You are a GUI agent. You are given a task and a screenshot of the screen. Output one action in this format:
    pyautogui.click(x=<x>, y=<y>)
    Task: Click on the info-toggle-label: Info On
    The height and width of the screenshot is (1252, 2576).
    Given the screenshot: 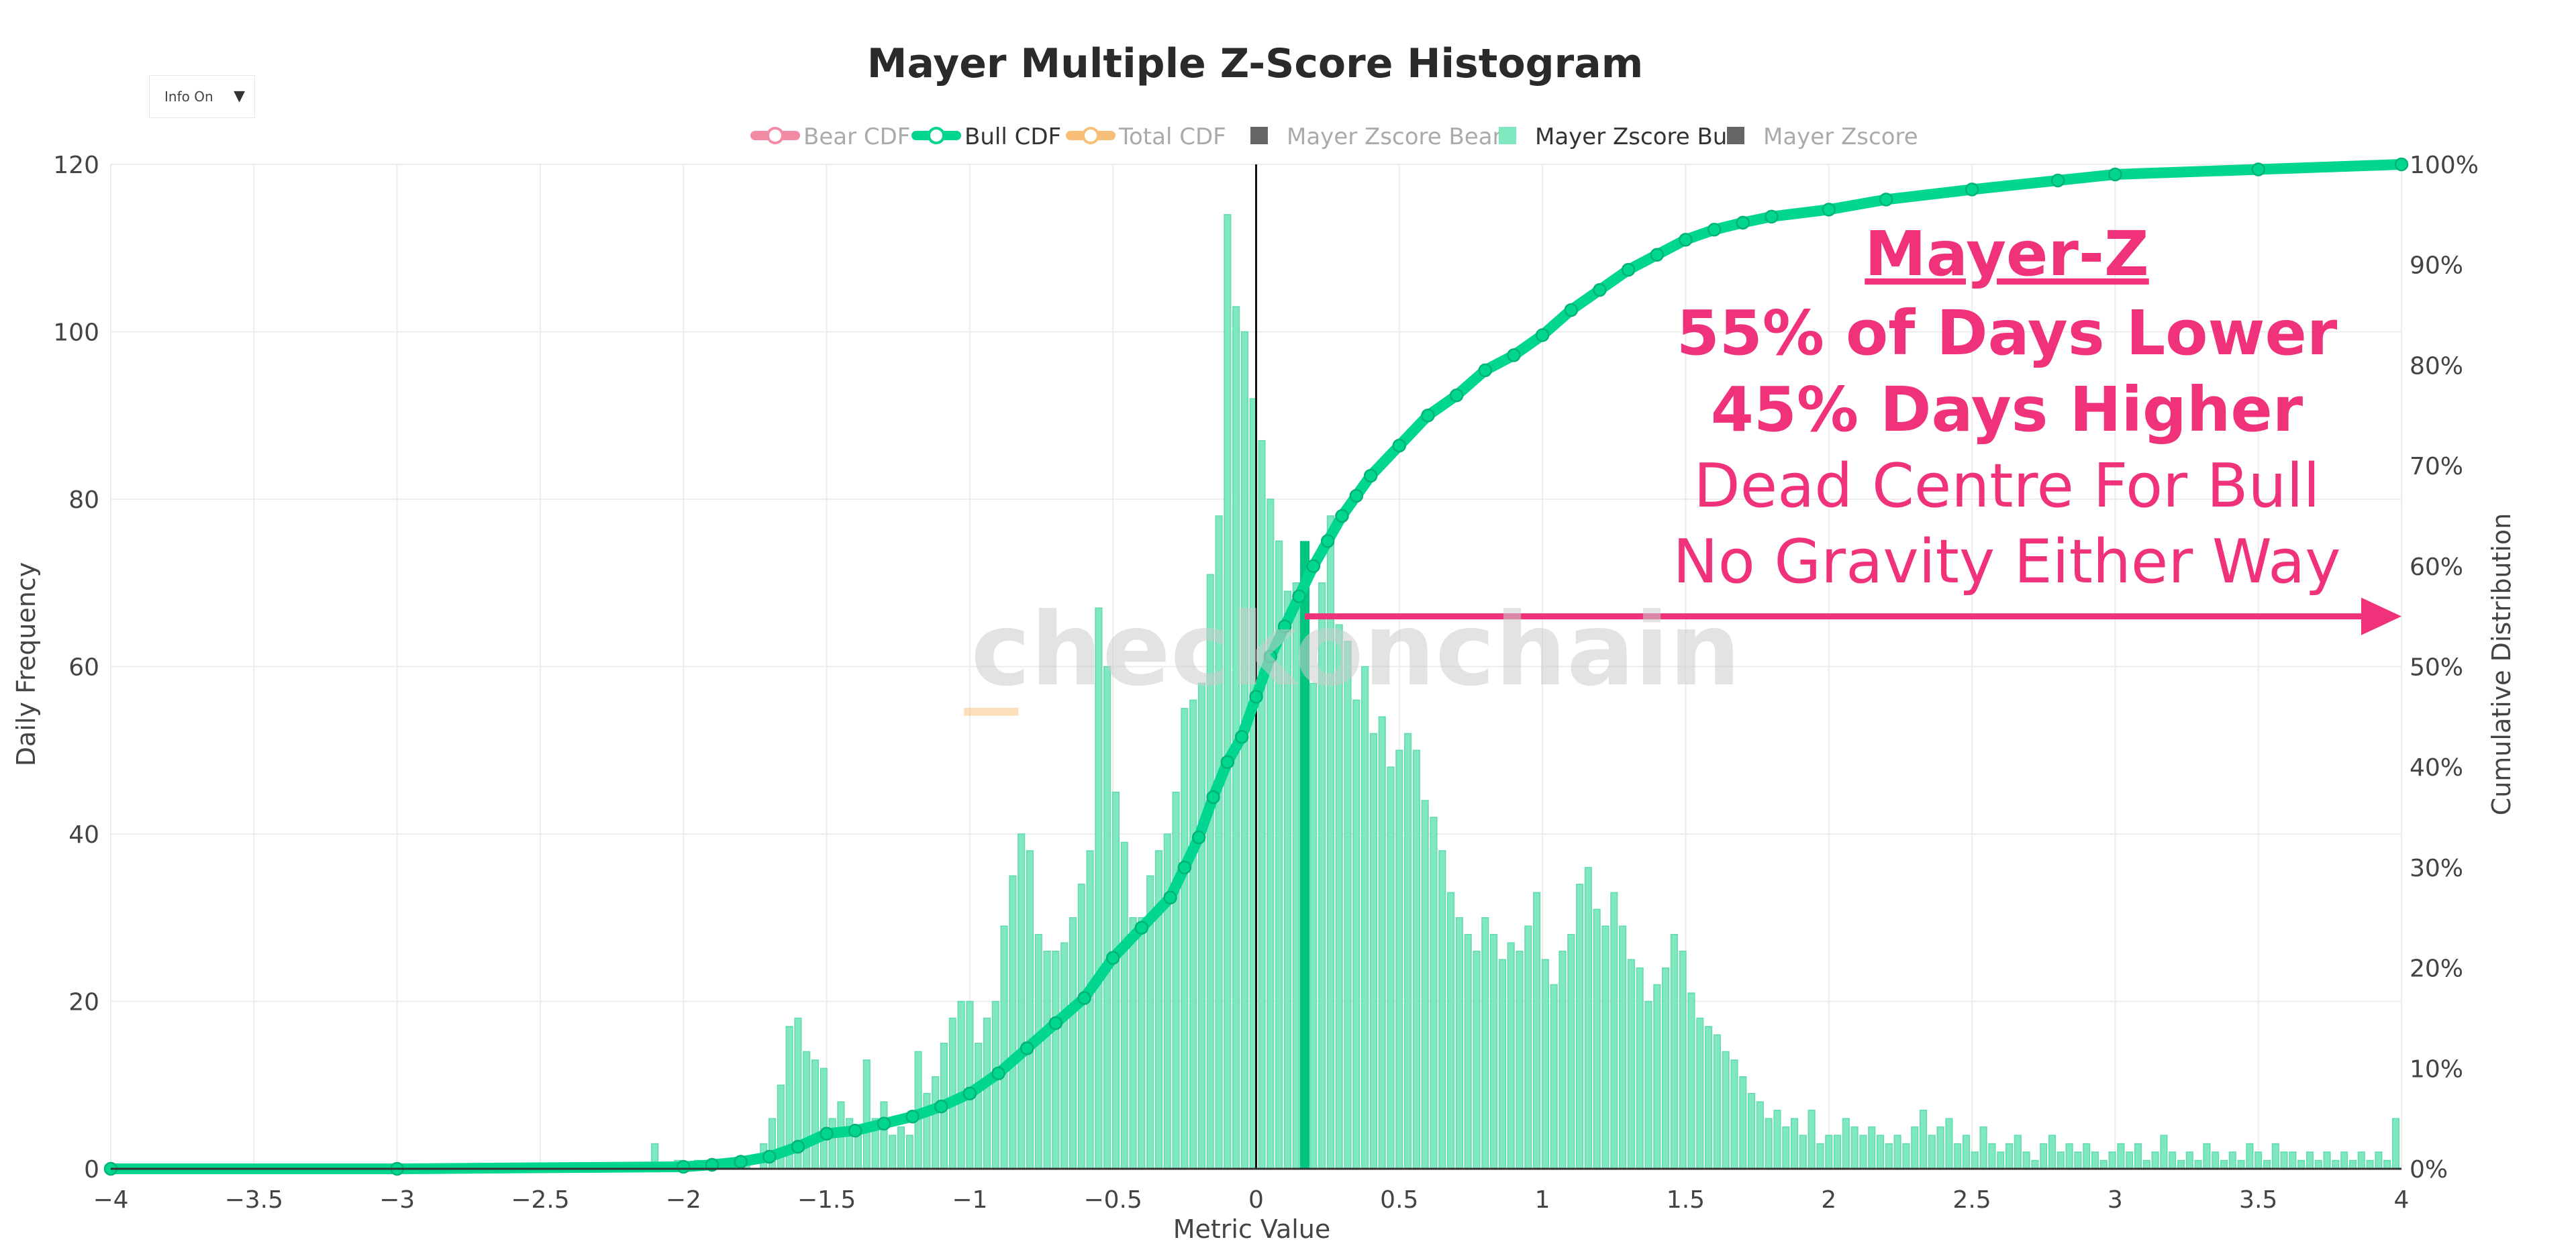 What is the action you would take?
    pyautogui.click(x=188, y=97)
    